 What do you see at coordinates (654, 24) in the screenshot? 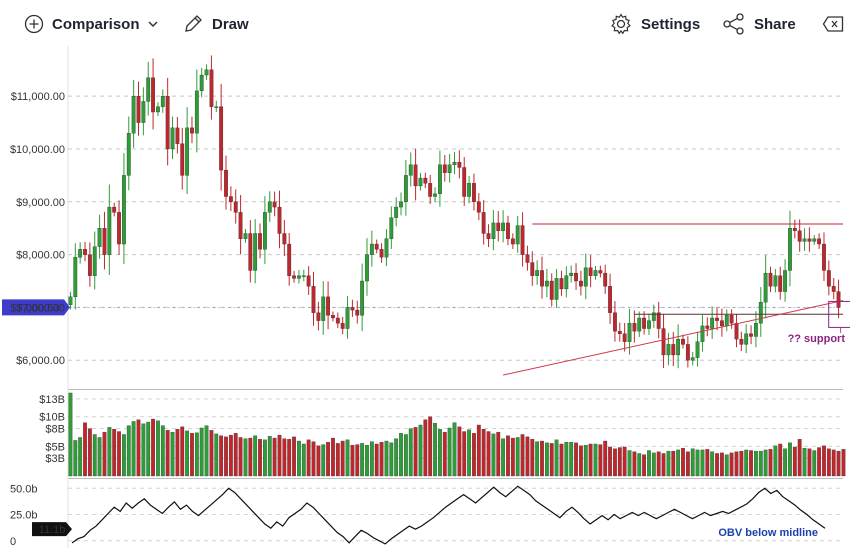
I see `settings-button: Settings` at bounding box center [654, 24].